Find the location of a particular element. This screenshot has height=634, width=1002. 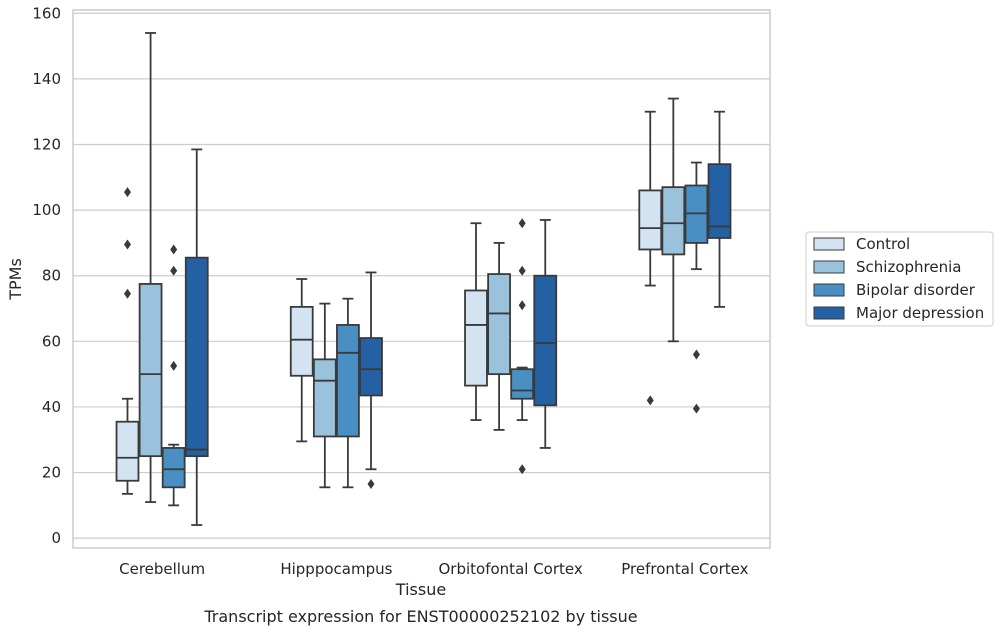

x-tick-label: Prefrontal Cortex is located at coordinates (684, 569).